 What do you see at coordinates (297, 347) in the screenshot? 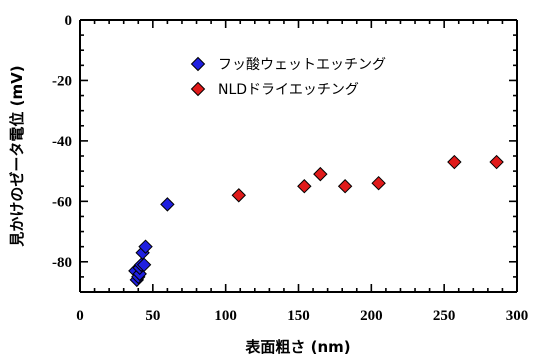
I see `x-axis-title: 表面粗さ (nm)` at bounding box center [297, 347].